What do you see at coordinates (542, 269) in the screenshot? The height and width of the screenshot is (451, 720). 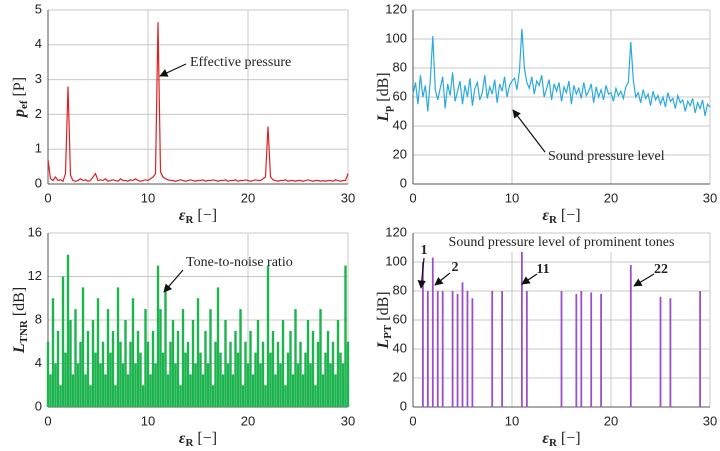 I see `annotation: 11` at bounding box center [542, 269].